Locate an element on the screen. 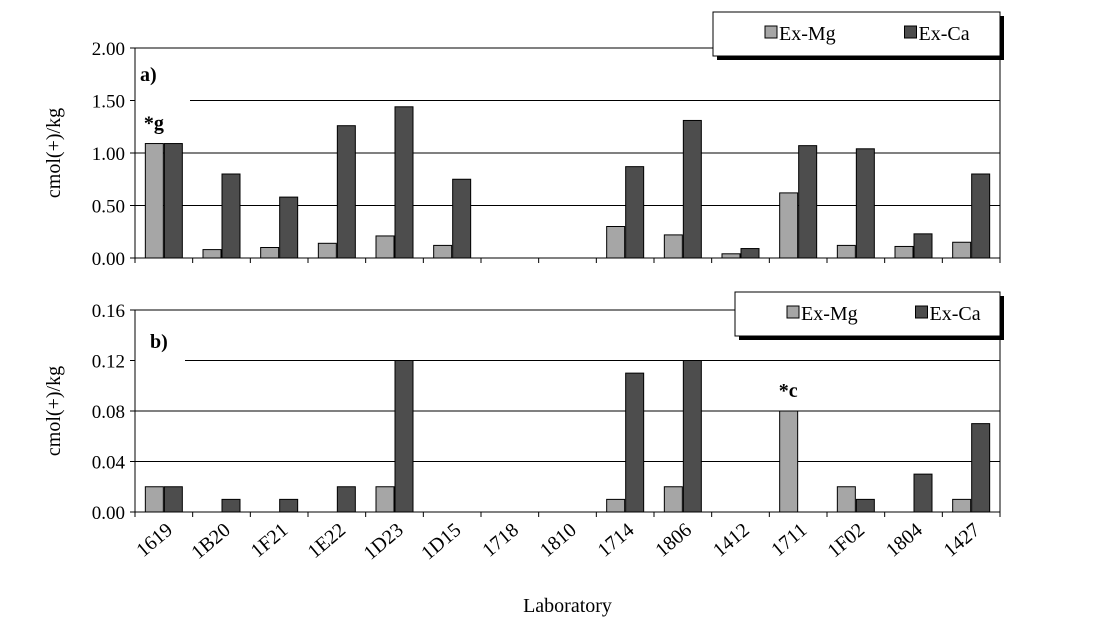 The image size is (1111, 632). y-tick-label: 1.00 is located at coordinates (108, 154).